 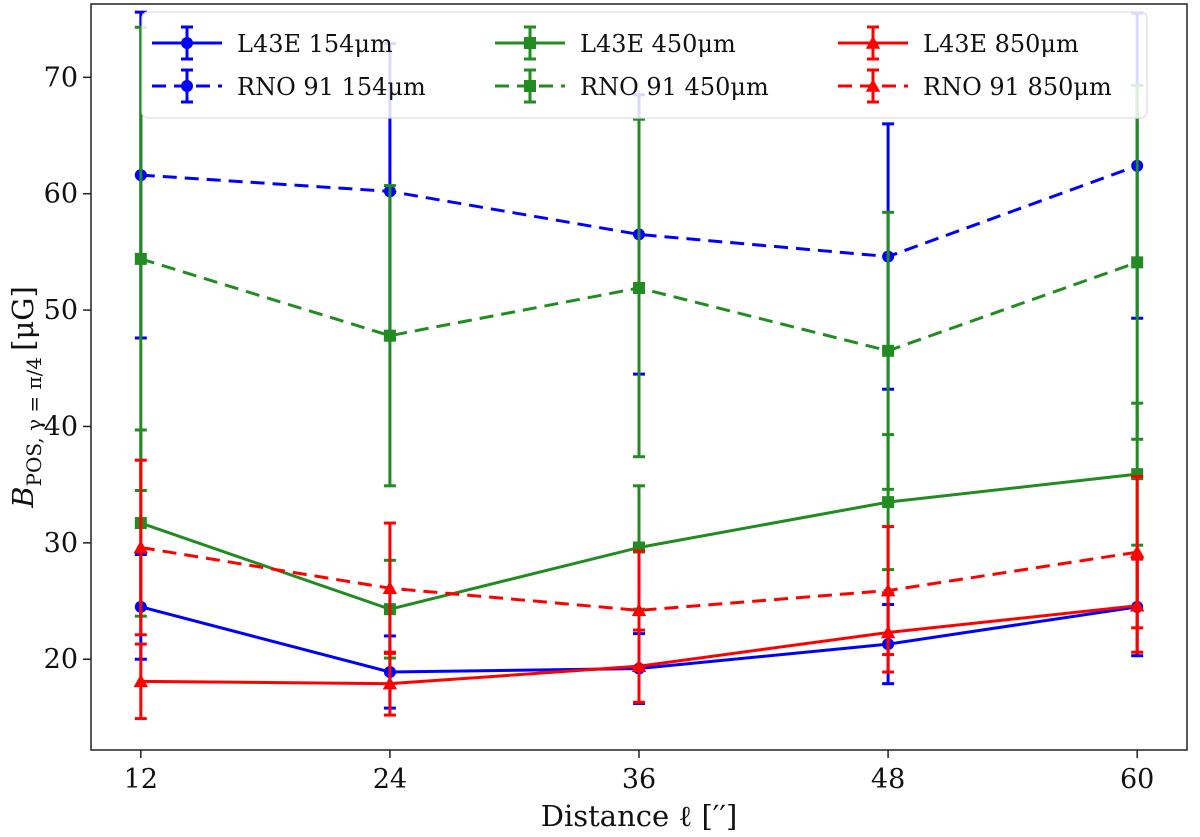 What do you see at coordinates (639, 816) in the screenshot?
I see `x-axis-label: Distance ℓ [′′]` at bounding box center [639, 816].